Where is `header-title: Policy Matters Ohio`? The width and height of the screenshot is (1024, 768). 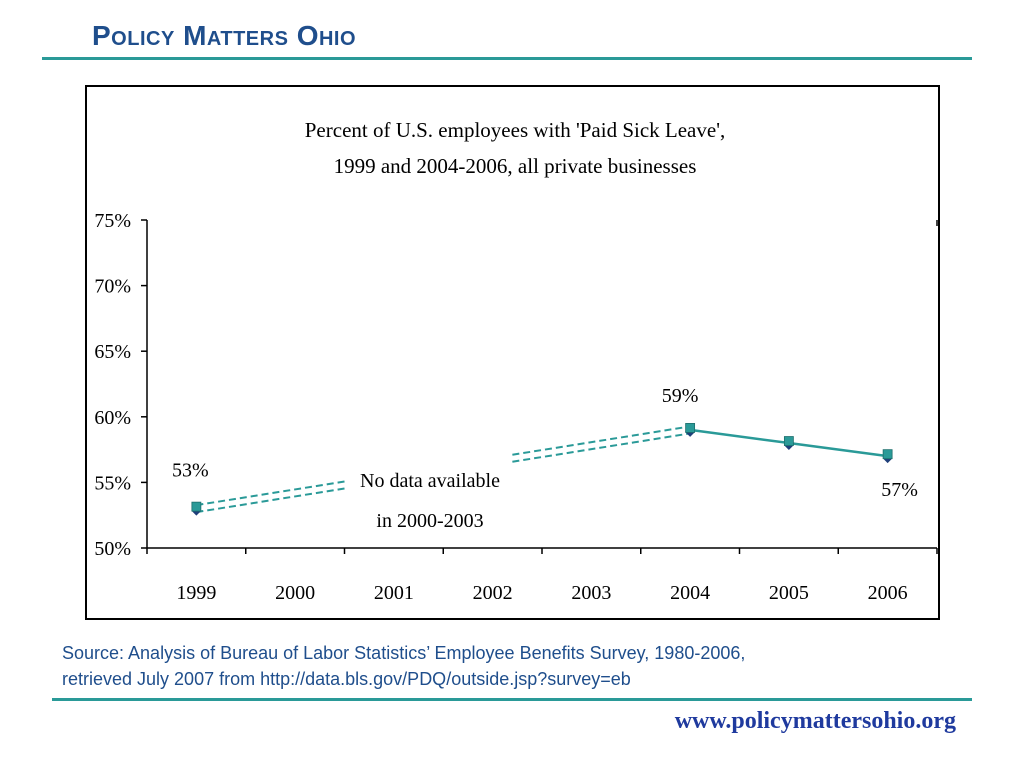
header-title: Policy Matters Ohio is located at coordinates (224, 35).